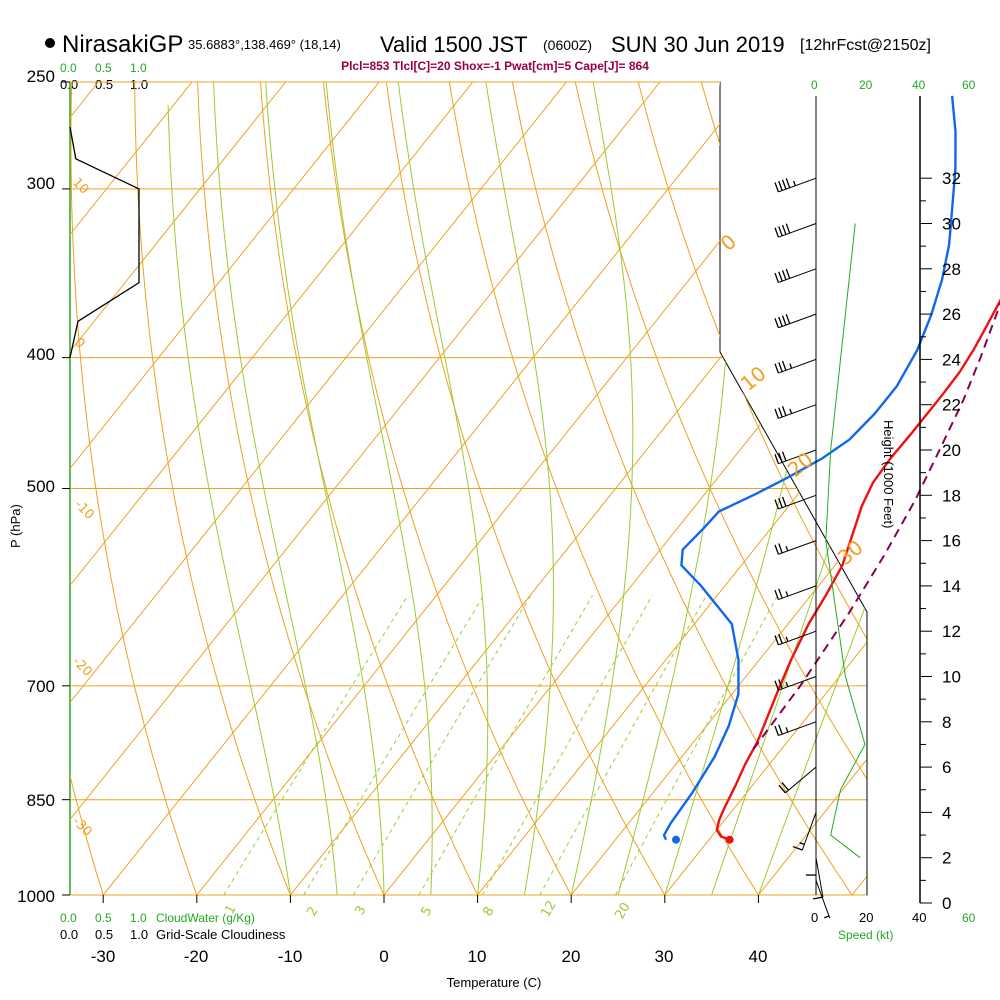  What do you see at coordinates (951, 224) in the screenshot?
I see `height-tick-label: 30` at bounding box center [951, 224].